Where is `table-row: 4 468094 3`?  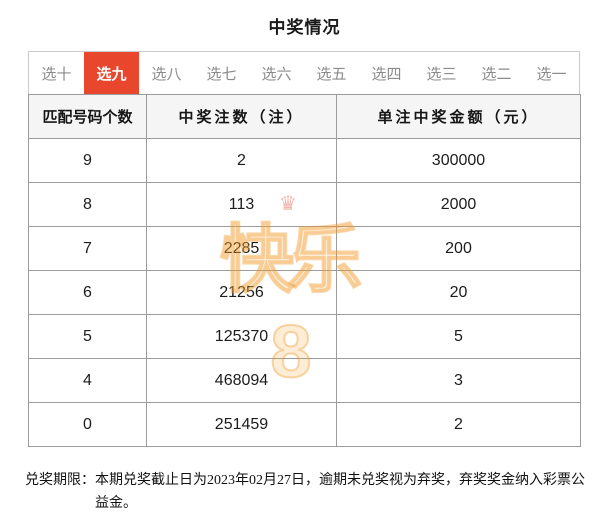
table-row: 4 468094 3 is located at coordinates (304, 380).